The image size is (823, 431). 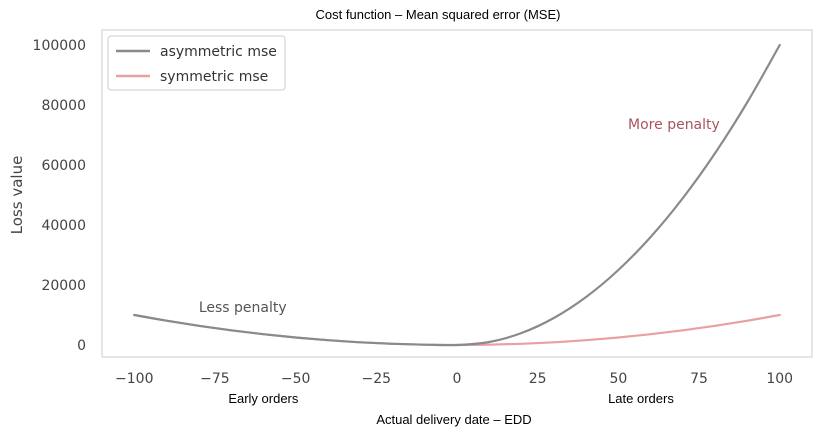 I want to click on legend: asymmetric mse symmetric mse, so click(x=196, y=63).